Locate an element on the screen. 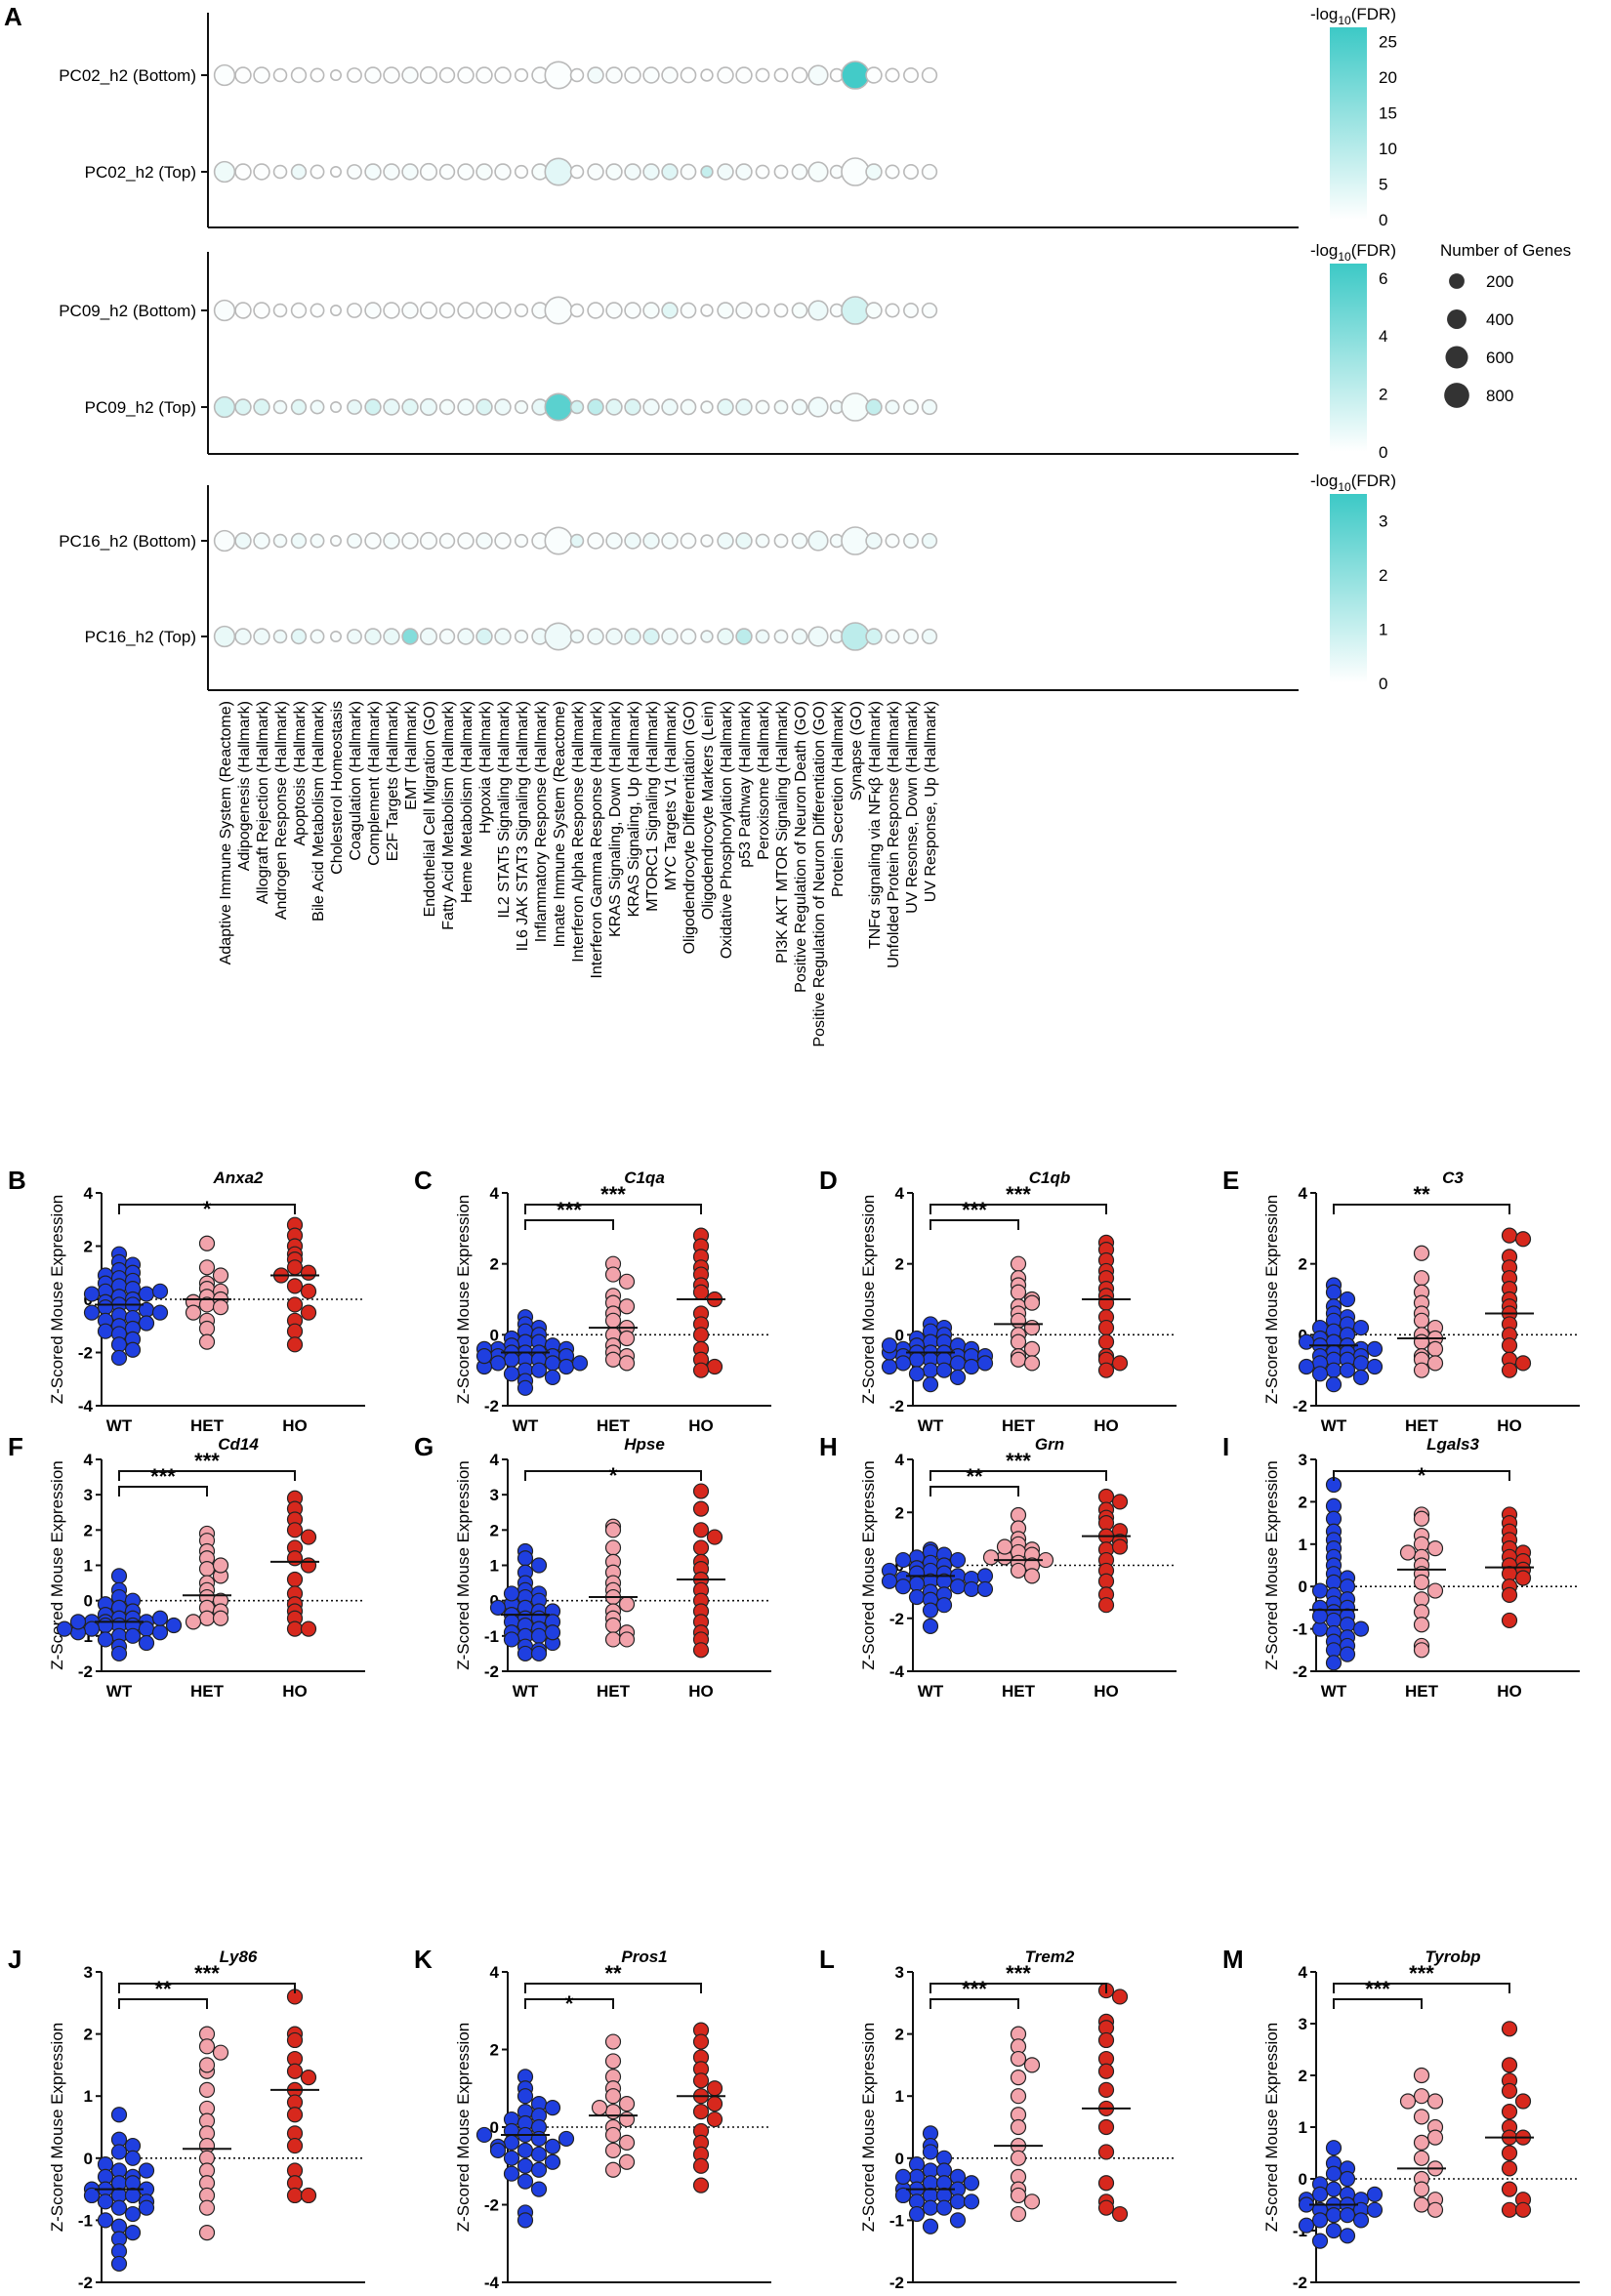 Image resolution: width=1611 pixels, height=2296 pixels. y-axis-label: Z-Scored Mouse Expression is located at coordinates (463, 2127).